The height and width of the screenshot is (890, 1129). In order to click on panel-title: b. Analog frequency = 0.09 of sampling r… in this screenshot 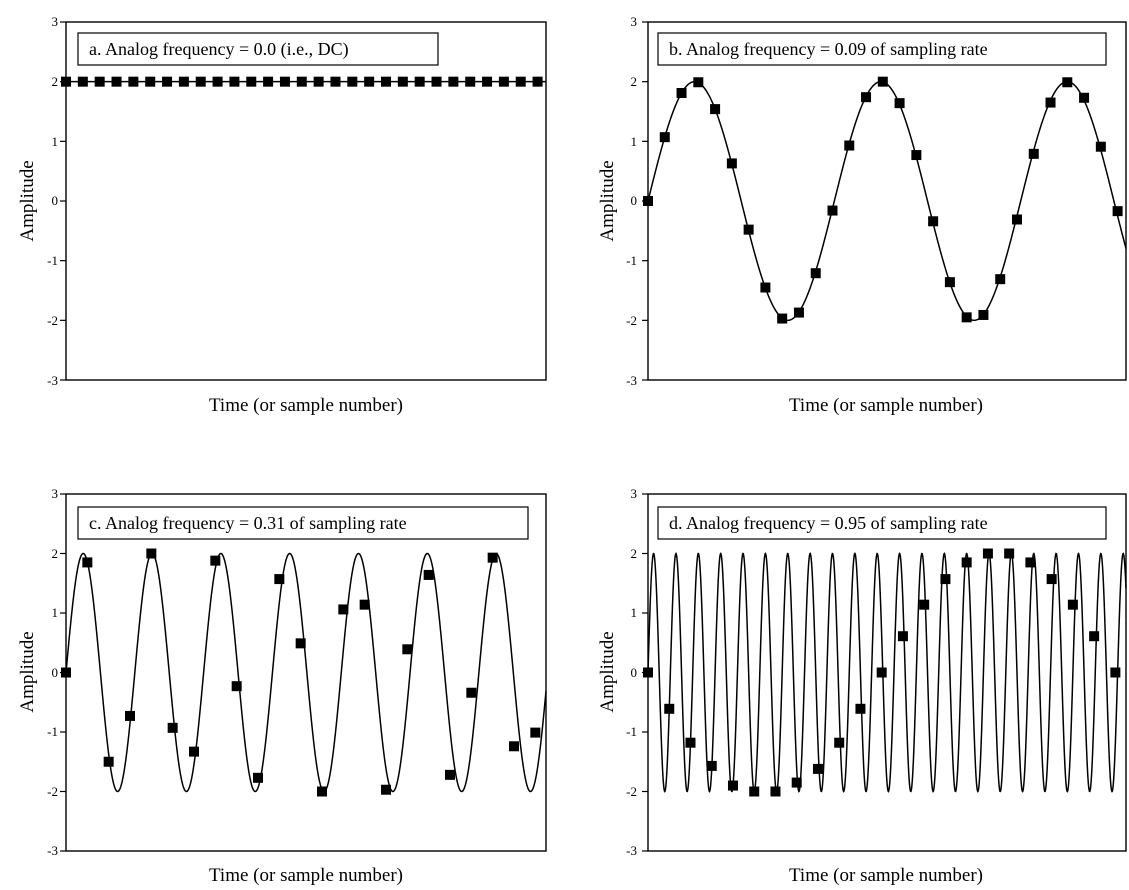, I will do `click(828, 49)`.